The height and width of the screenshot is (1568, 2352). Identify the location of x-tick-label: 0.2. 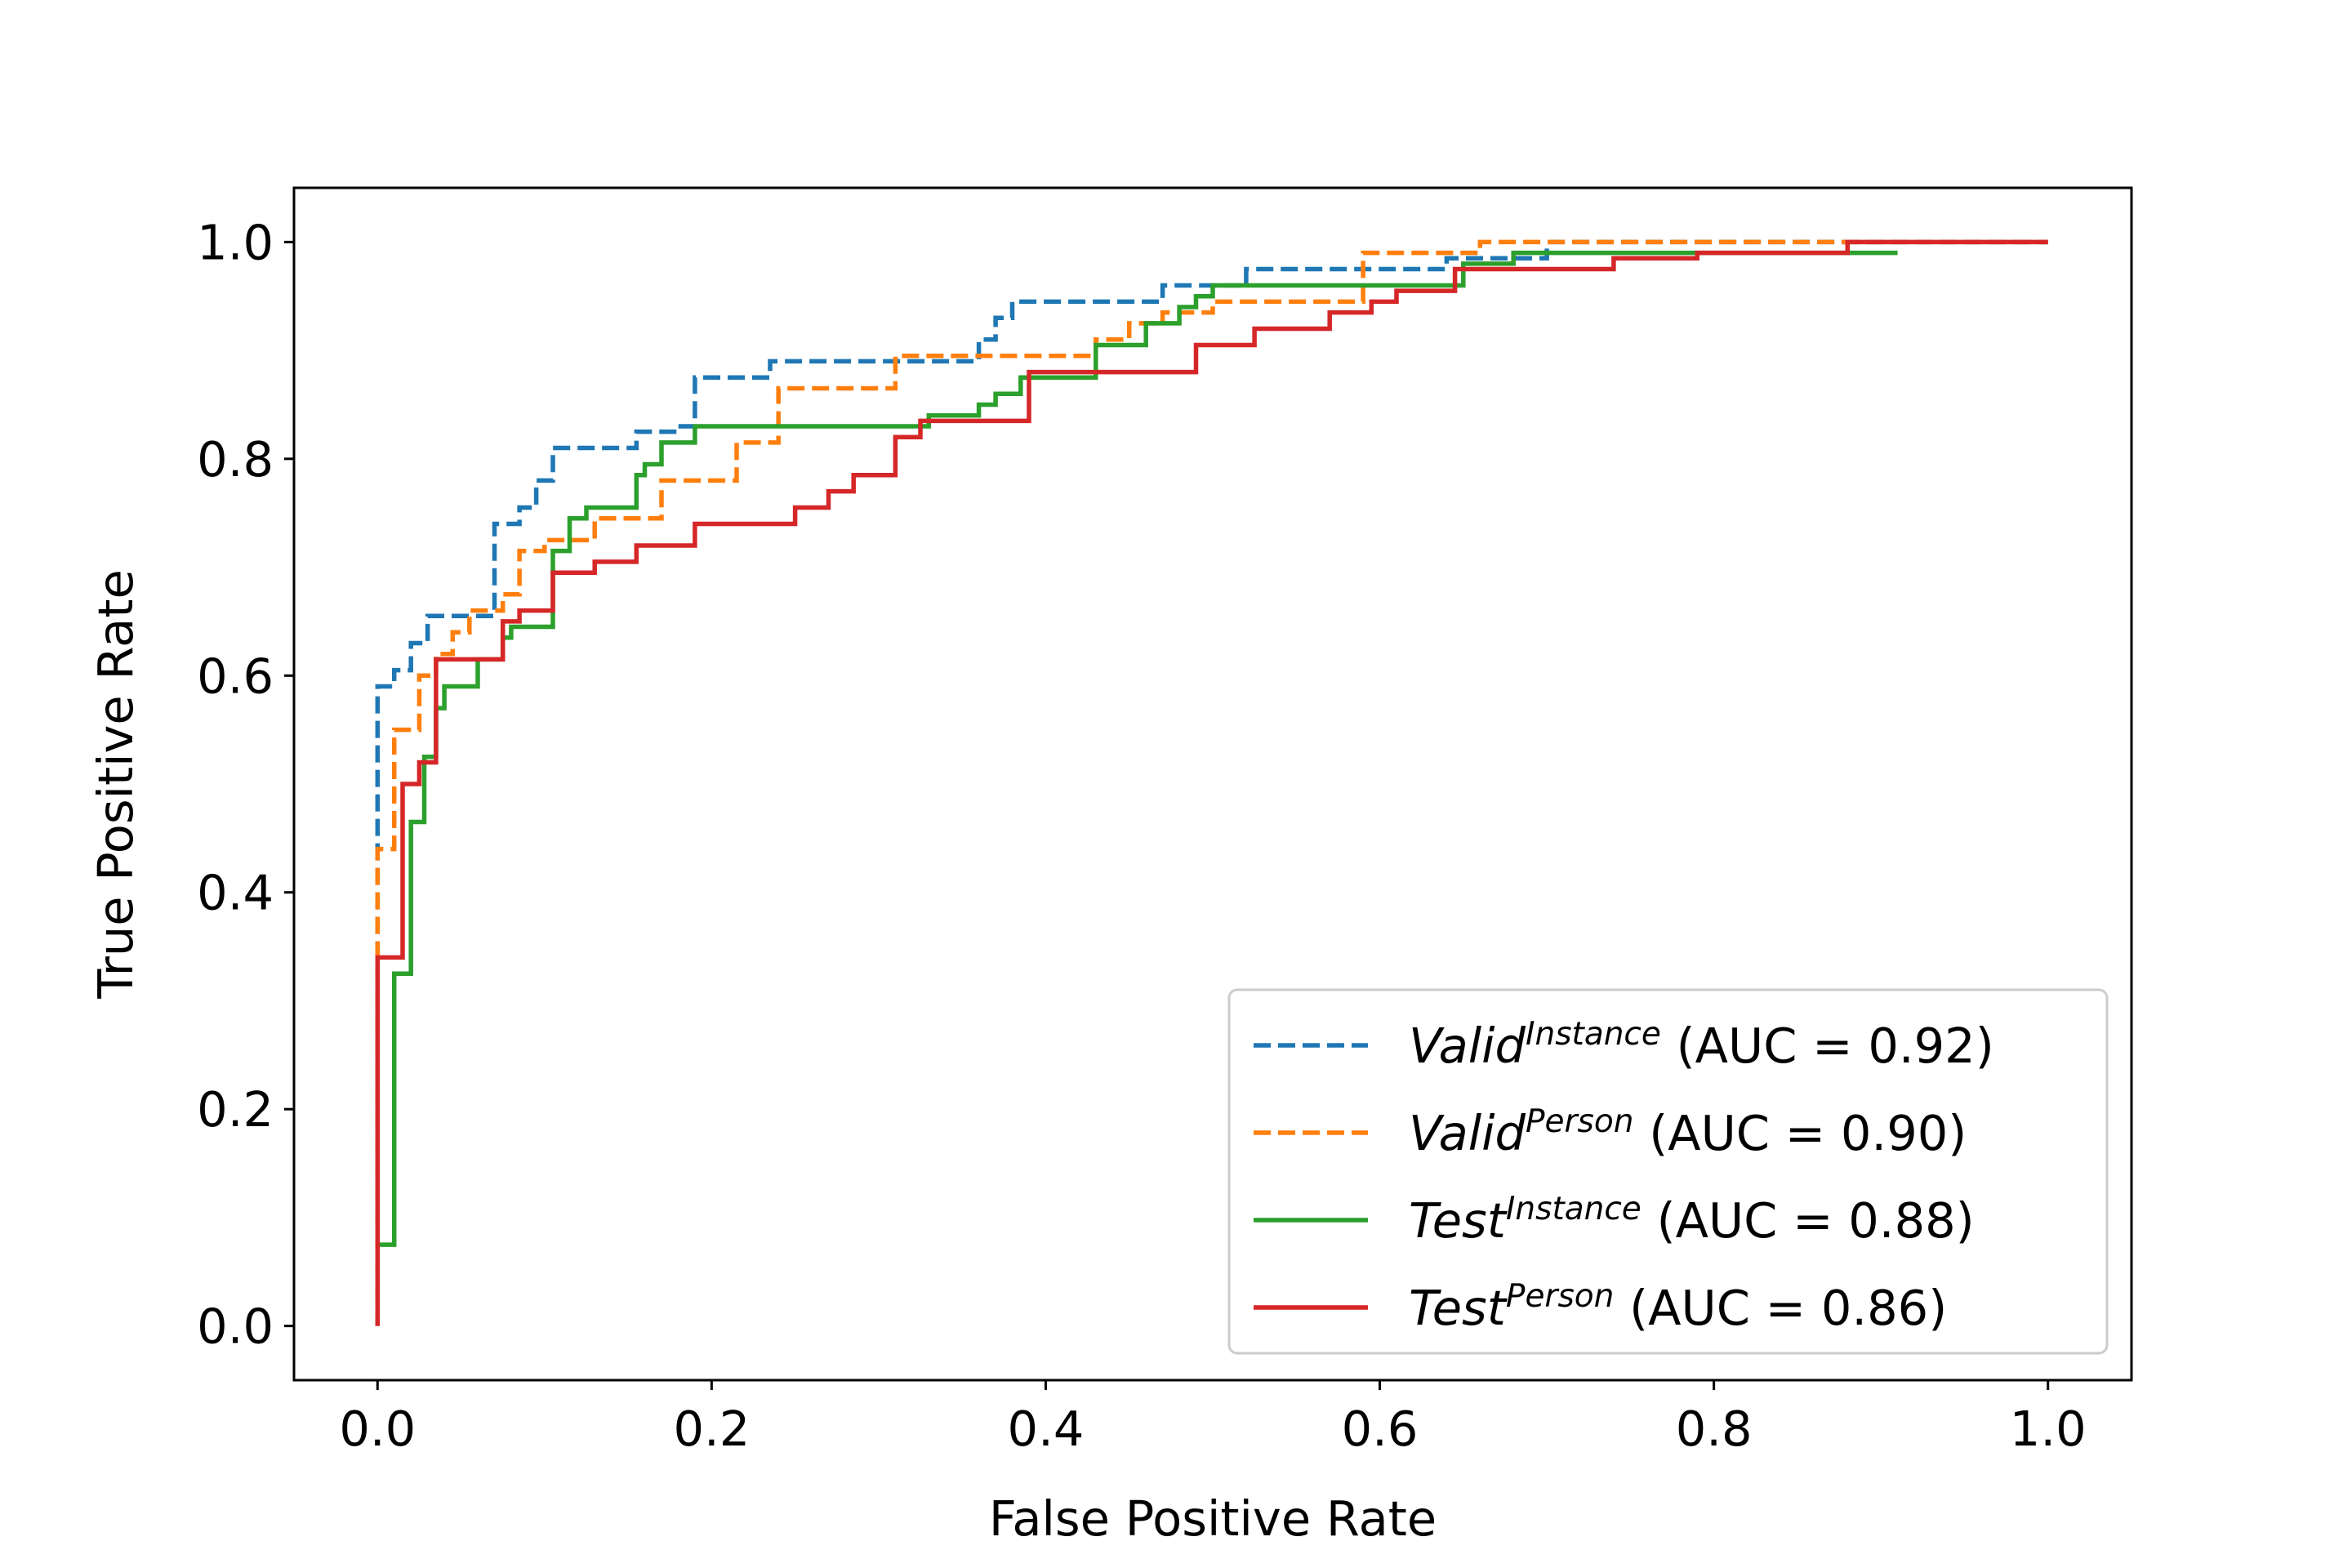
(711, 1429).